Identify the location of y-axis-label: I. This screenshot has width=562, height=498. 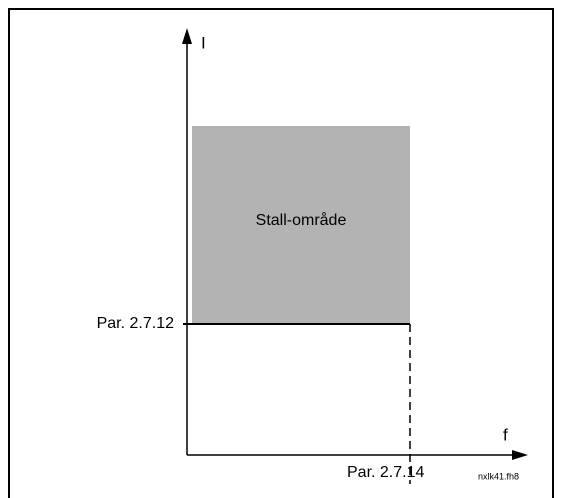
(203, 42).